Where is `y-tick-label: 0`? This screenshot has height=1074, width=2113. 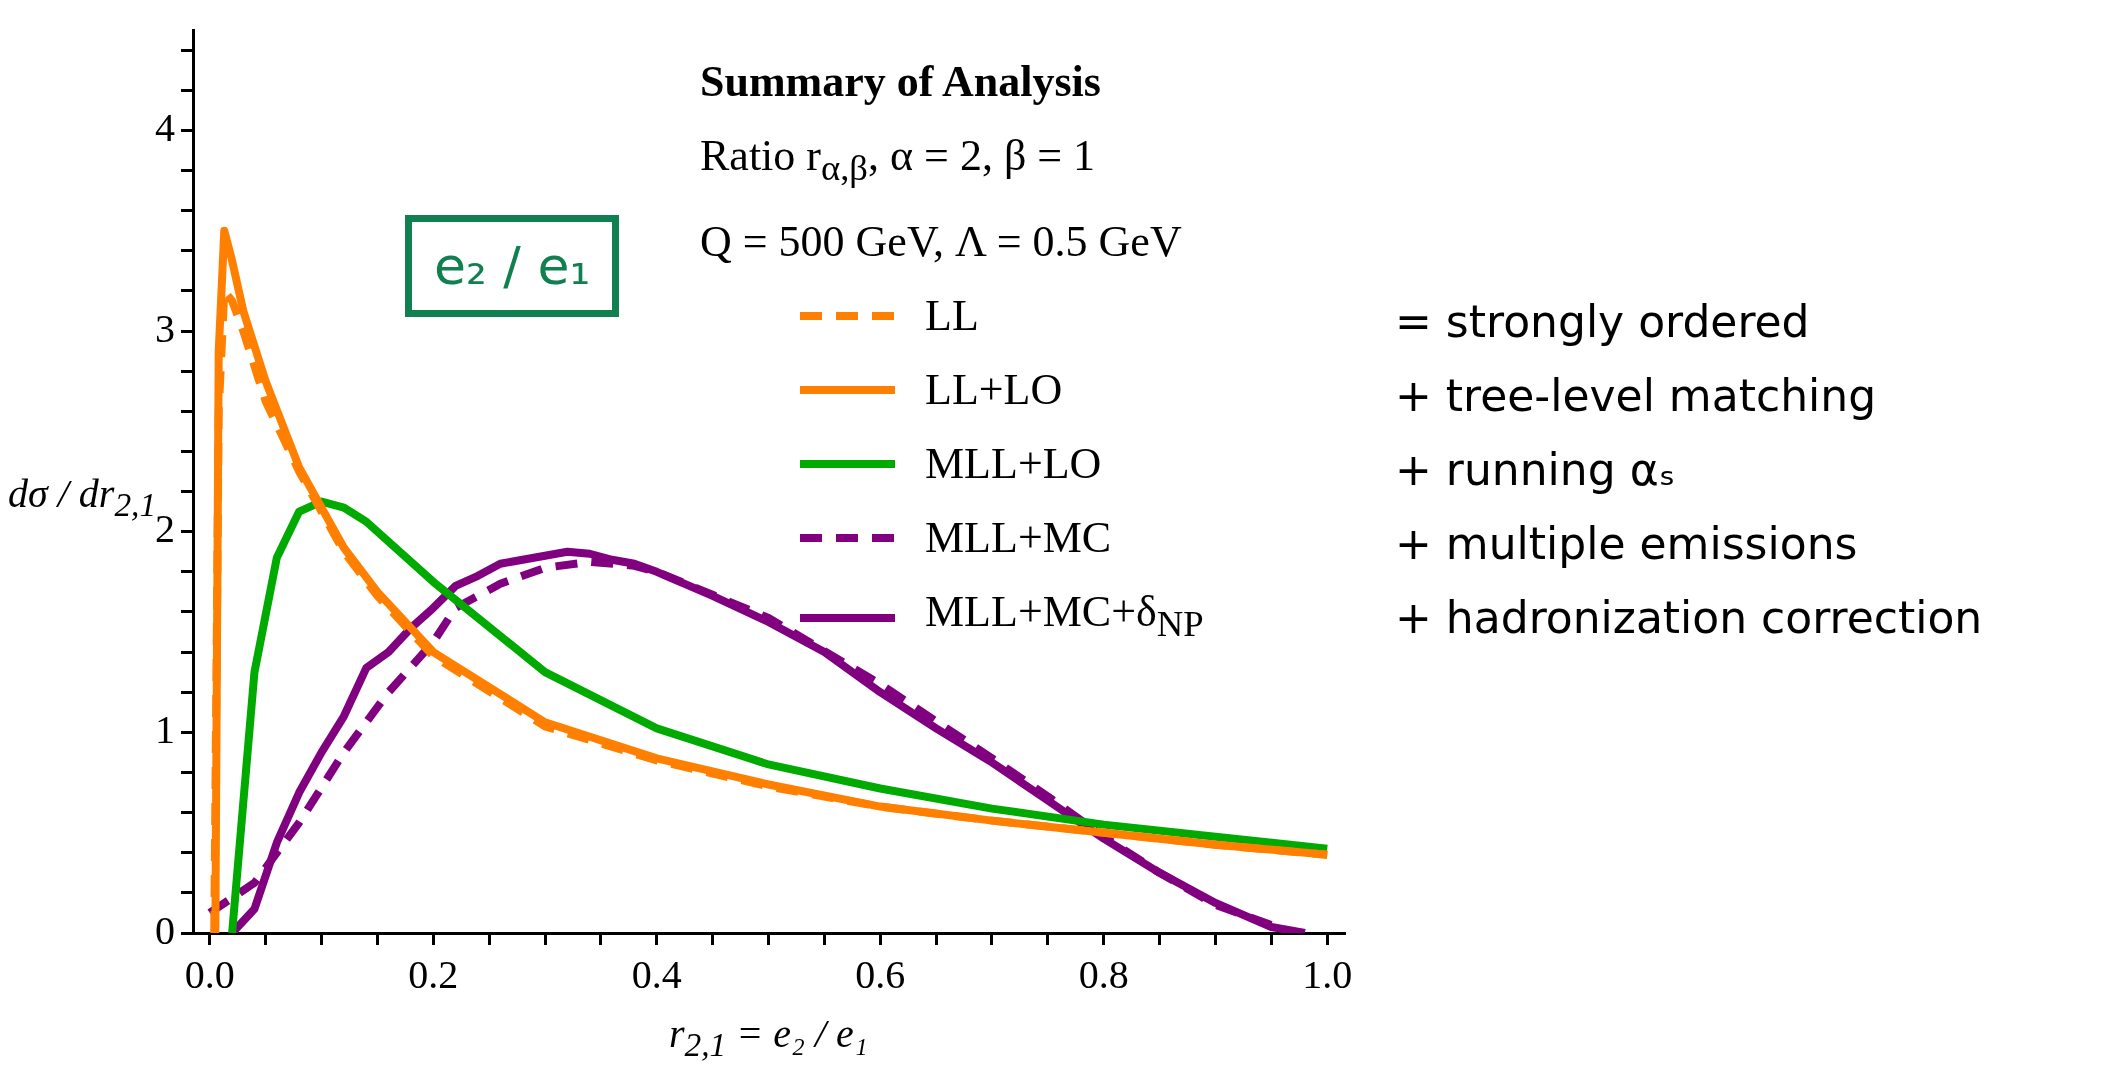
y-tick-label: 0 is located at coordinates (165, 930).